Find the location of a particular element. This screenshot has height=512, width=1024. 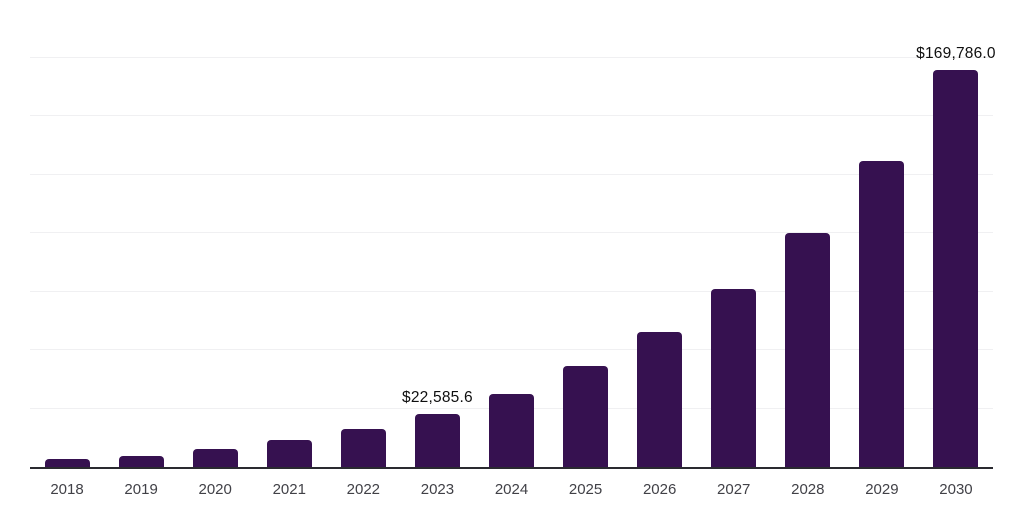

x-tick-label-2021: 2021 is located at coordinates (289, 489).